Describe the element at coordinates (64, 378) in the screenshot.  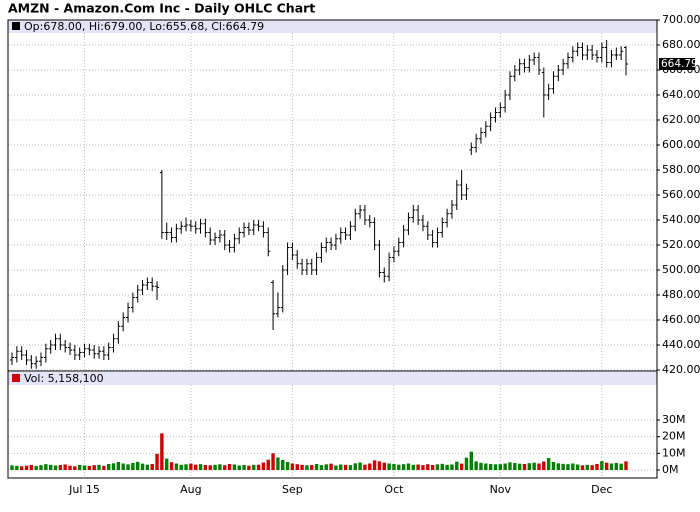
I see `volume-legend: Vol: 5,158,100` at that location.